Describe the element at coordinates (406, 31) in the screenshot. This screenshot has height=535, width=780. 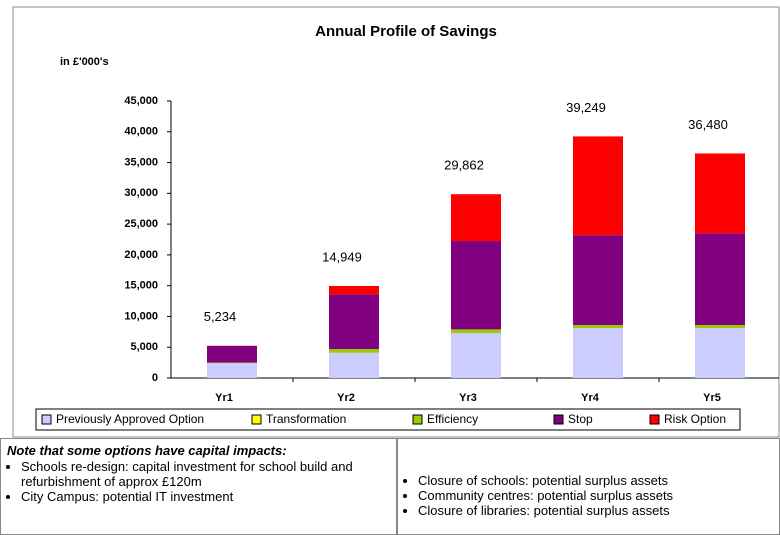
I see `chart-title: Annual Profile of Savings` at that location.